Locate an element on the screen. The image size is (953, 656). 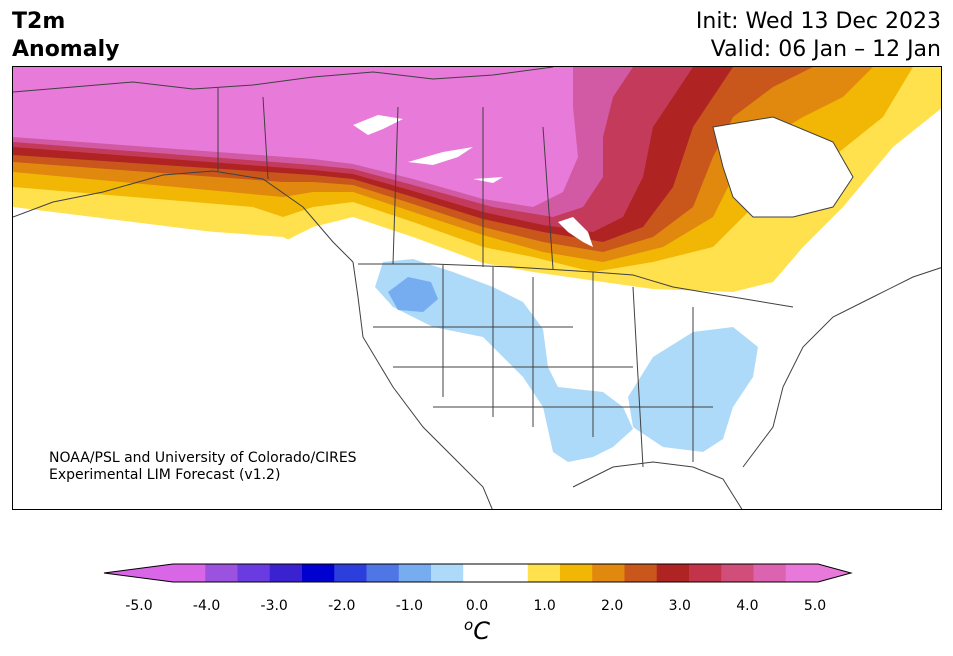
atlantic-ocean is located at coordinates (847, 378).